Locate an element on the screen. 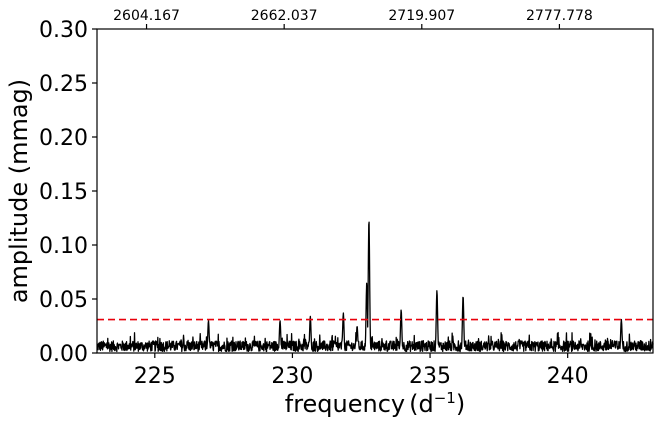 The height and width of the screenshot is (425, 664). x-tick-label: 240 is located at coordinates (568, 376).